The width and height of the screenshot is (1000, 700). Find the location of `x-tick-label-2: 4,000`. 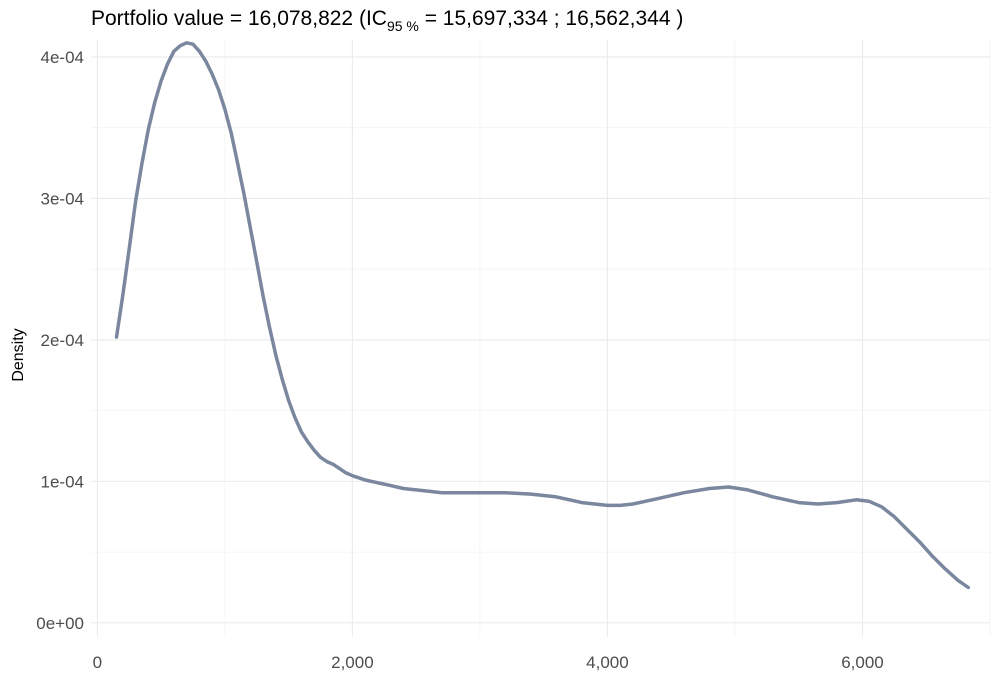

x-tick-label-2: 4,000 is located at coordinates (607, 662).